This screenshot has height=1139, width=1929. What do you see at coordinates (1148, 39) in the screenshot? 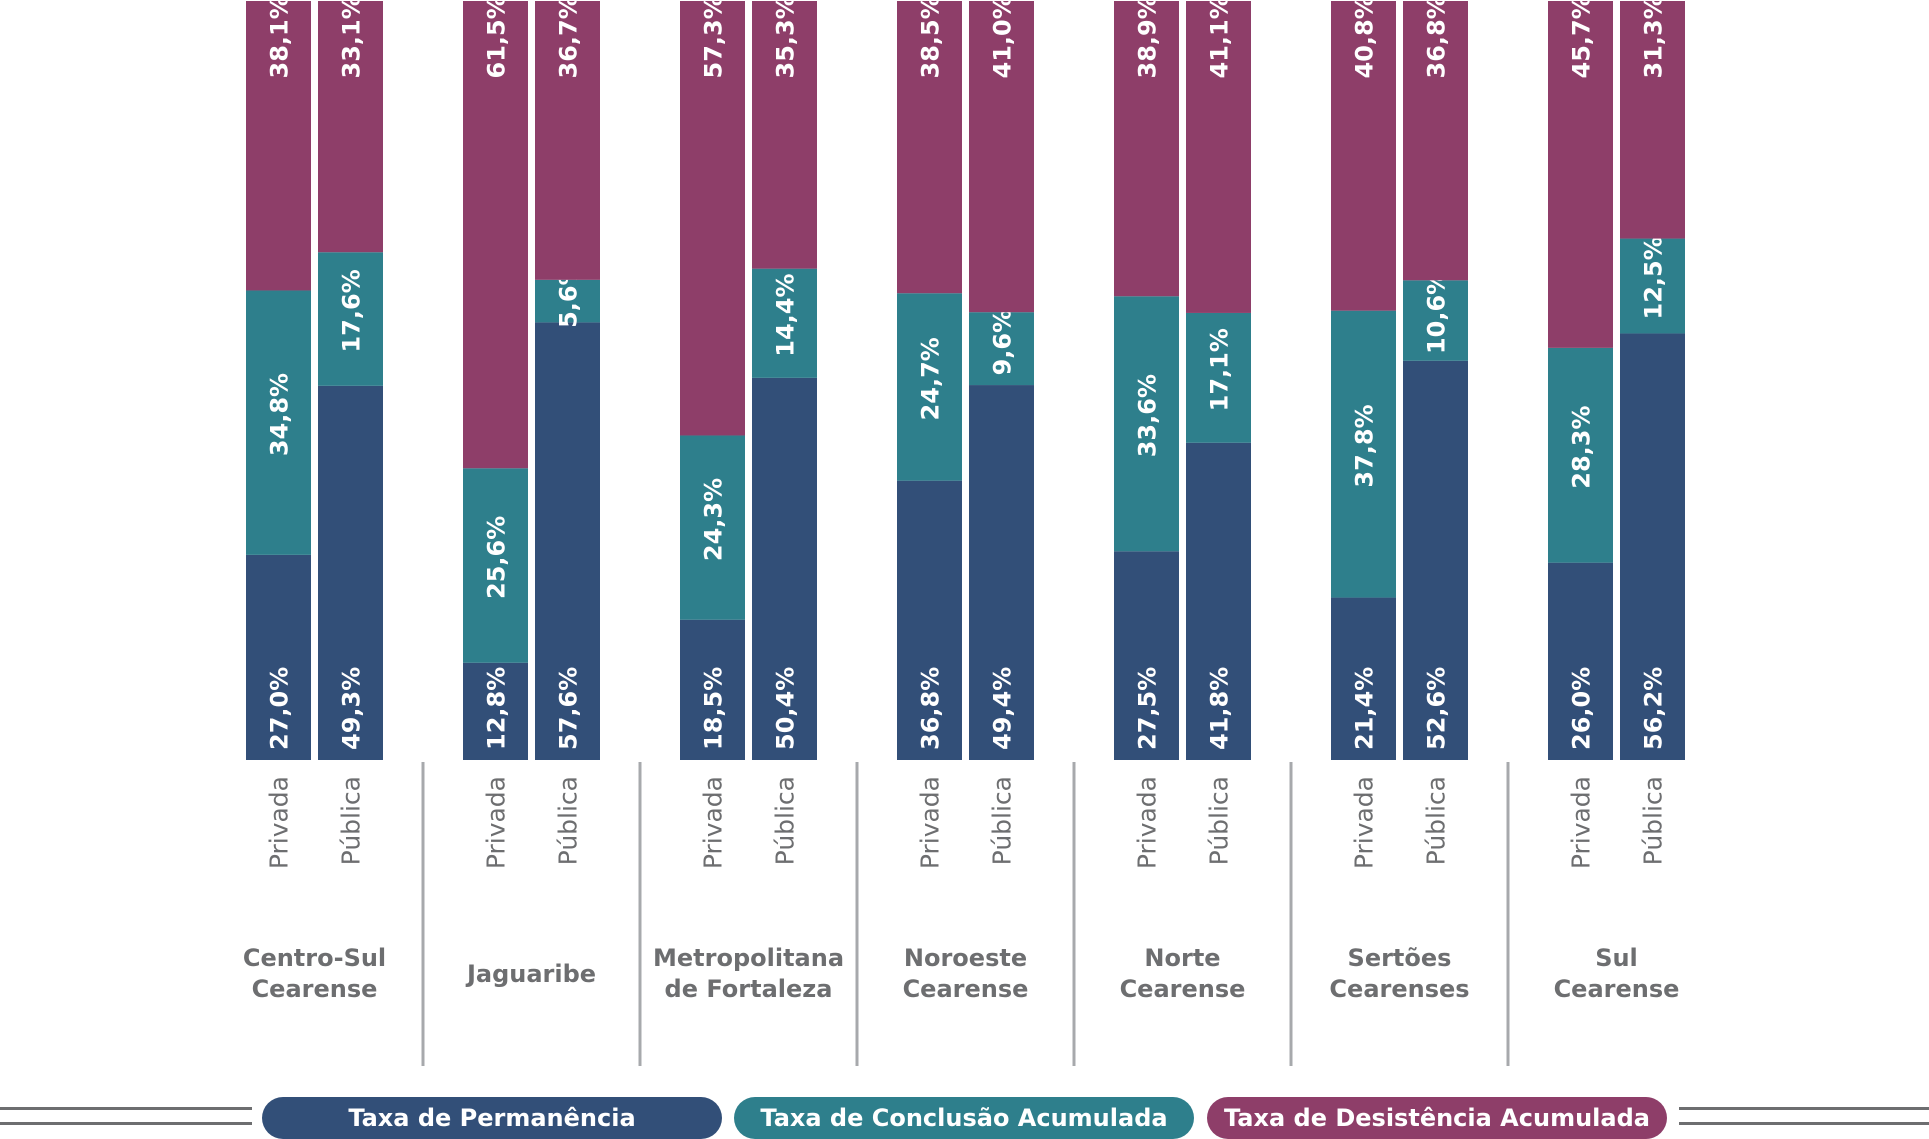
I see `data-label: 38,9%` at bounding box center [1148, 39].